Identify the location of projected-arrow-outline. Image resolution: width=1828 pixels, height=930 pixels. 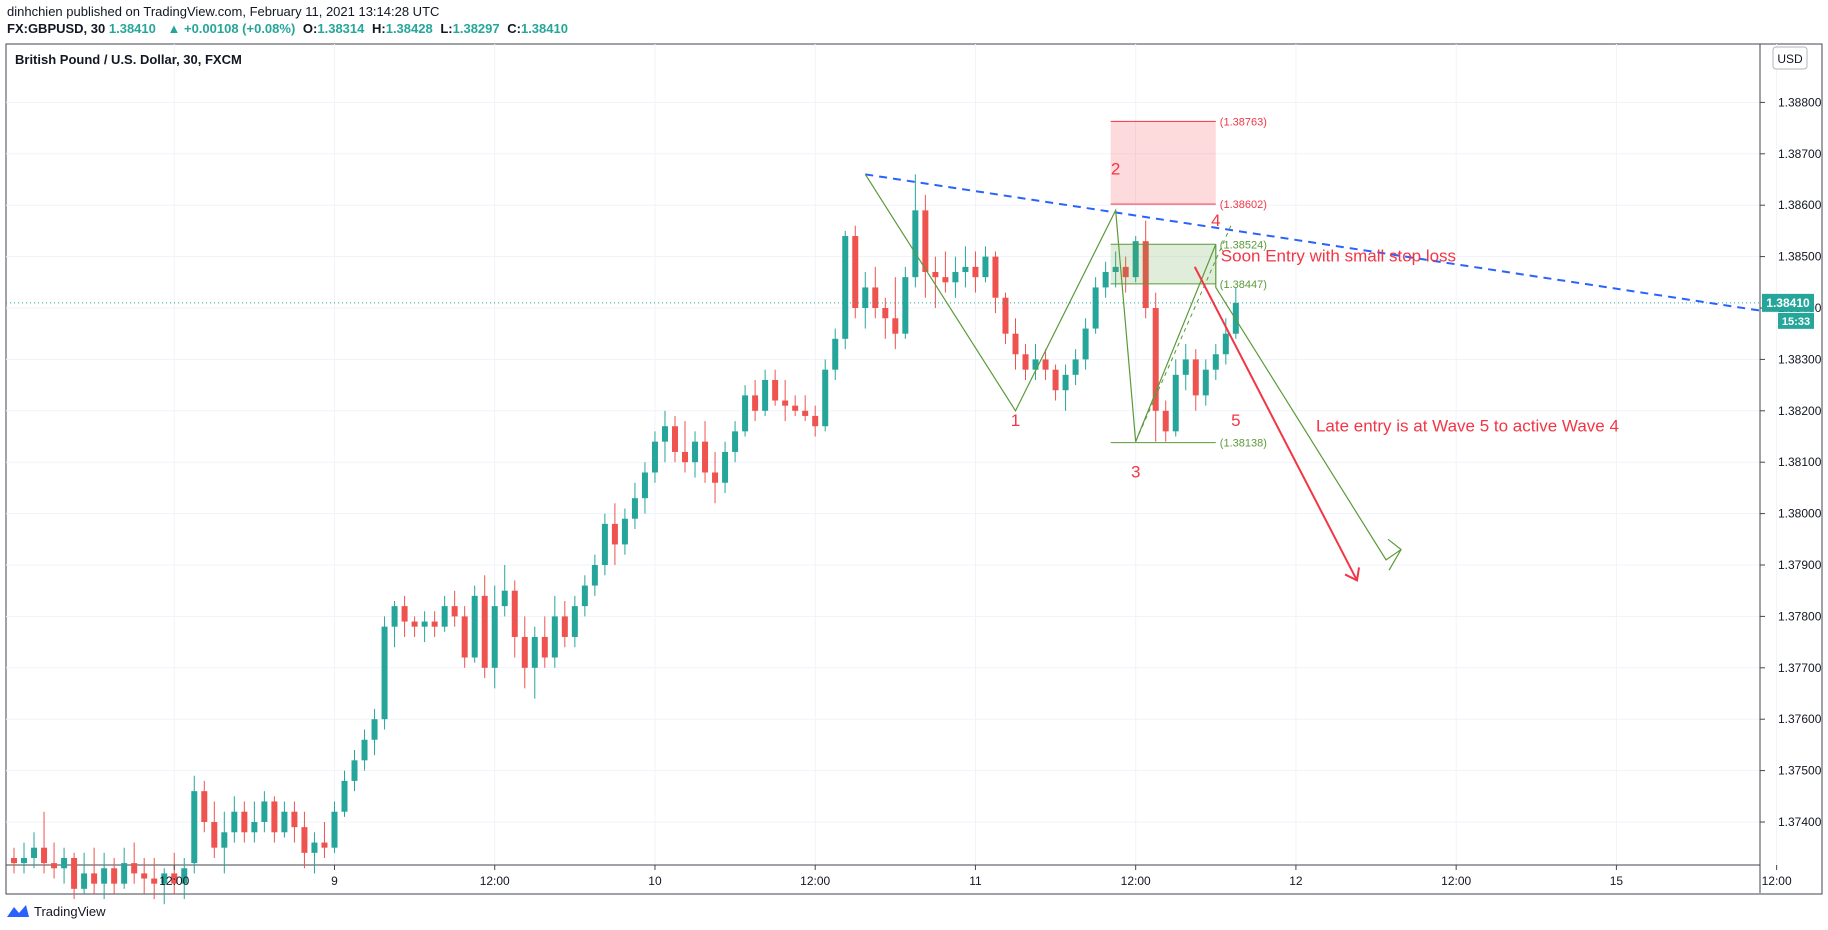
(1308, 402).